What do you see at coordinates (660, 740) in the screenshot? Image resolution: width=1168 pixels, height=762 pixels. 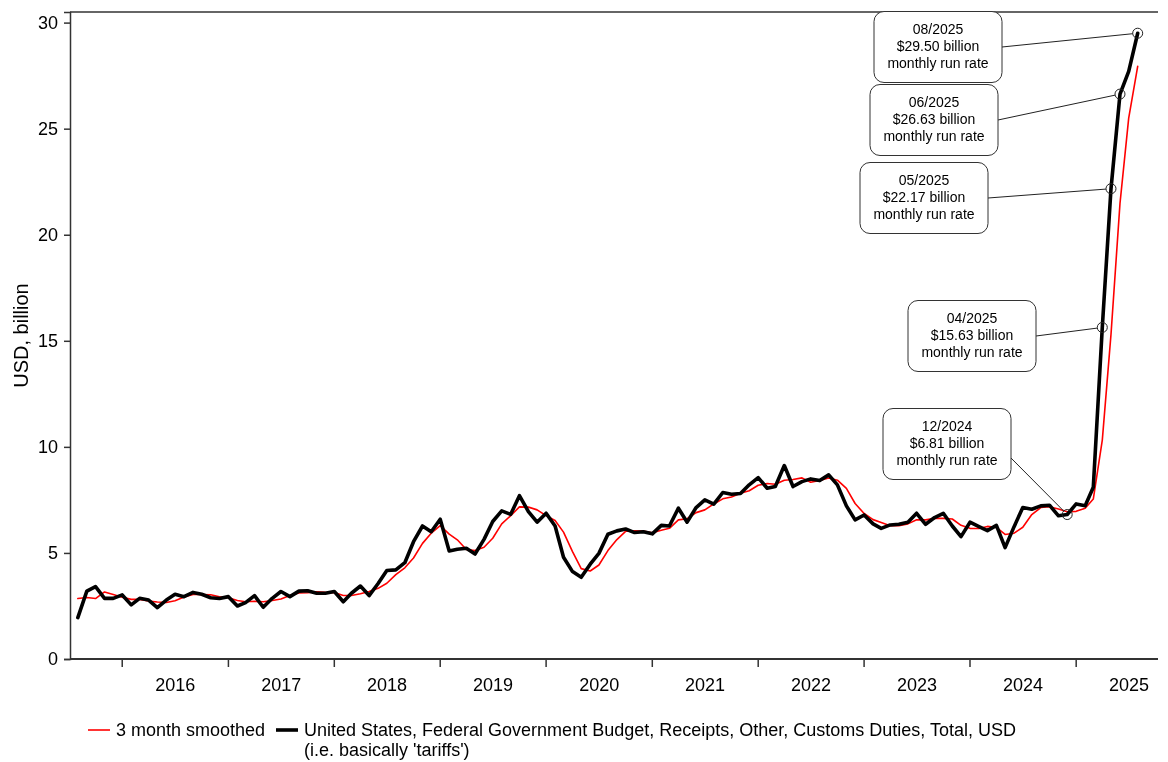 I see `legend-label: United States, Federal Government Budget, Receipts, Other, Customs Duties, Total, USD (i.e. basically 'tariffs')` at bounding box center [660, 740].